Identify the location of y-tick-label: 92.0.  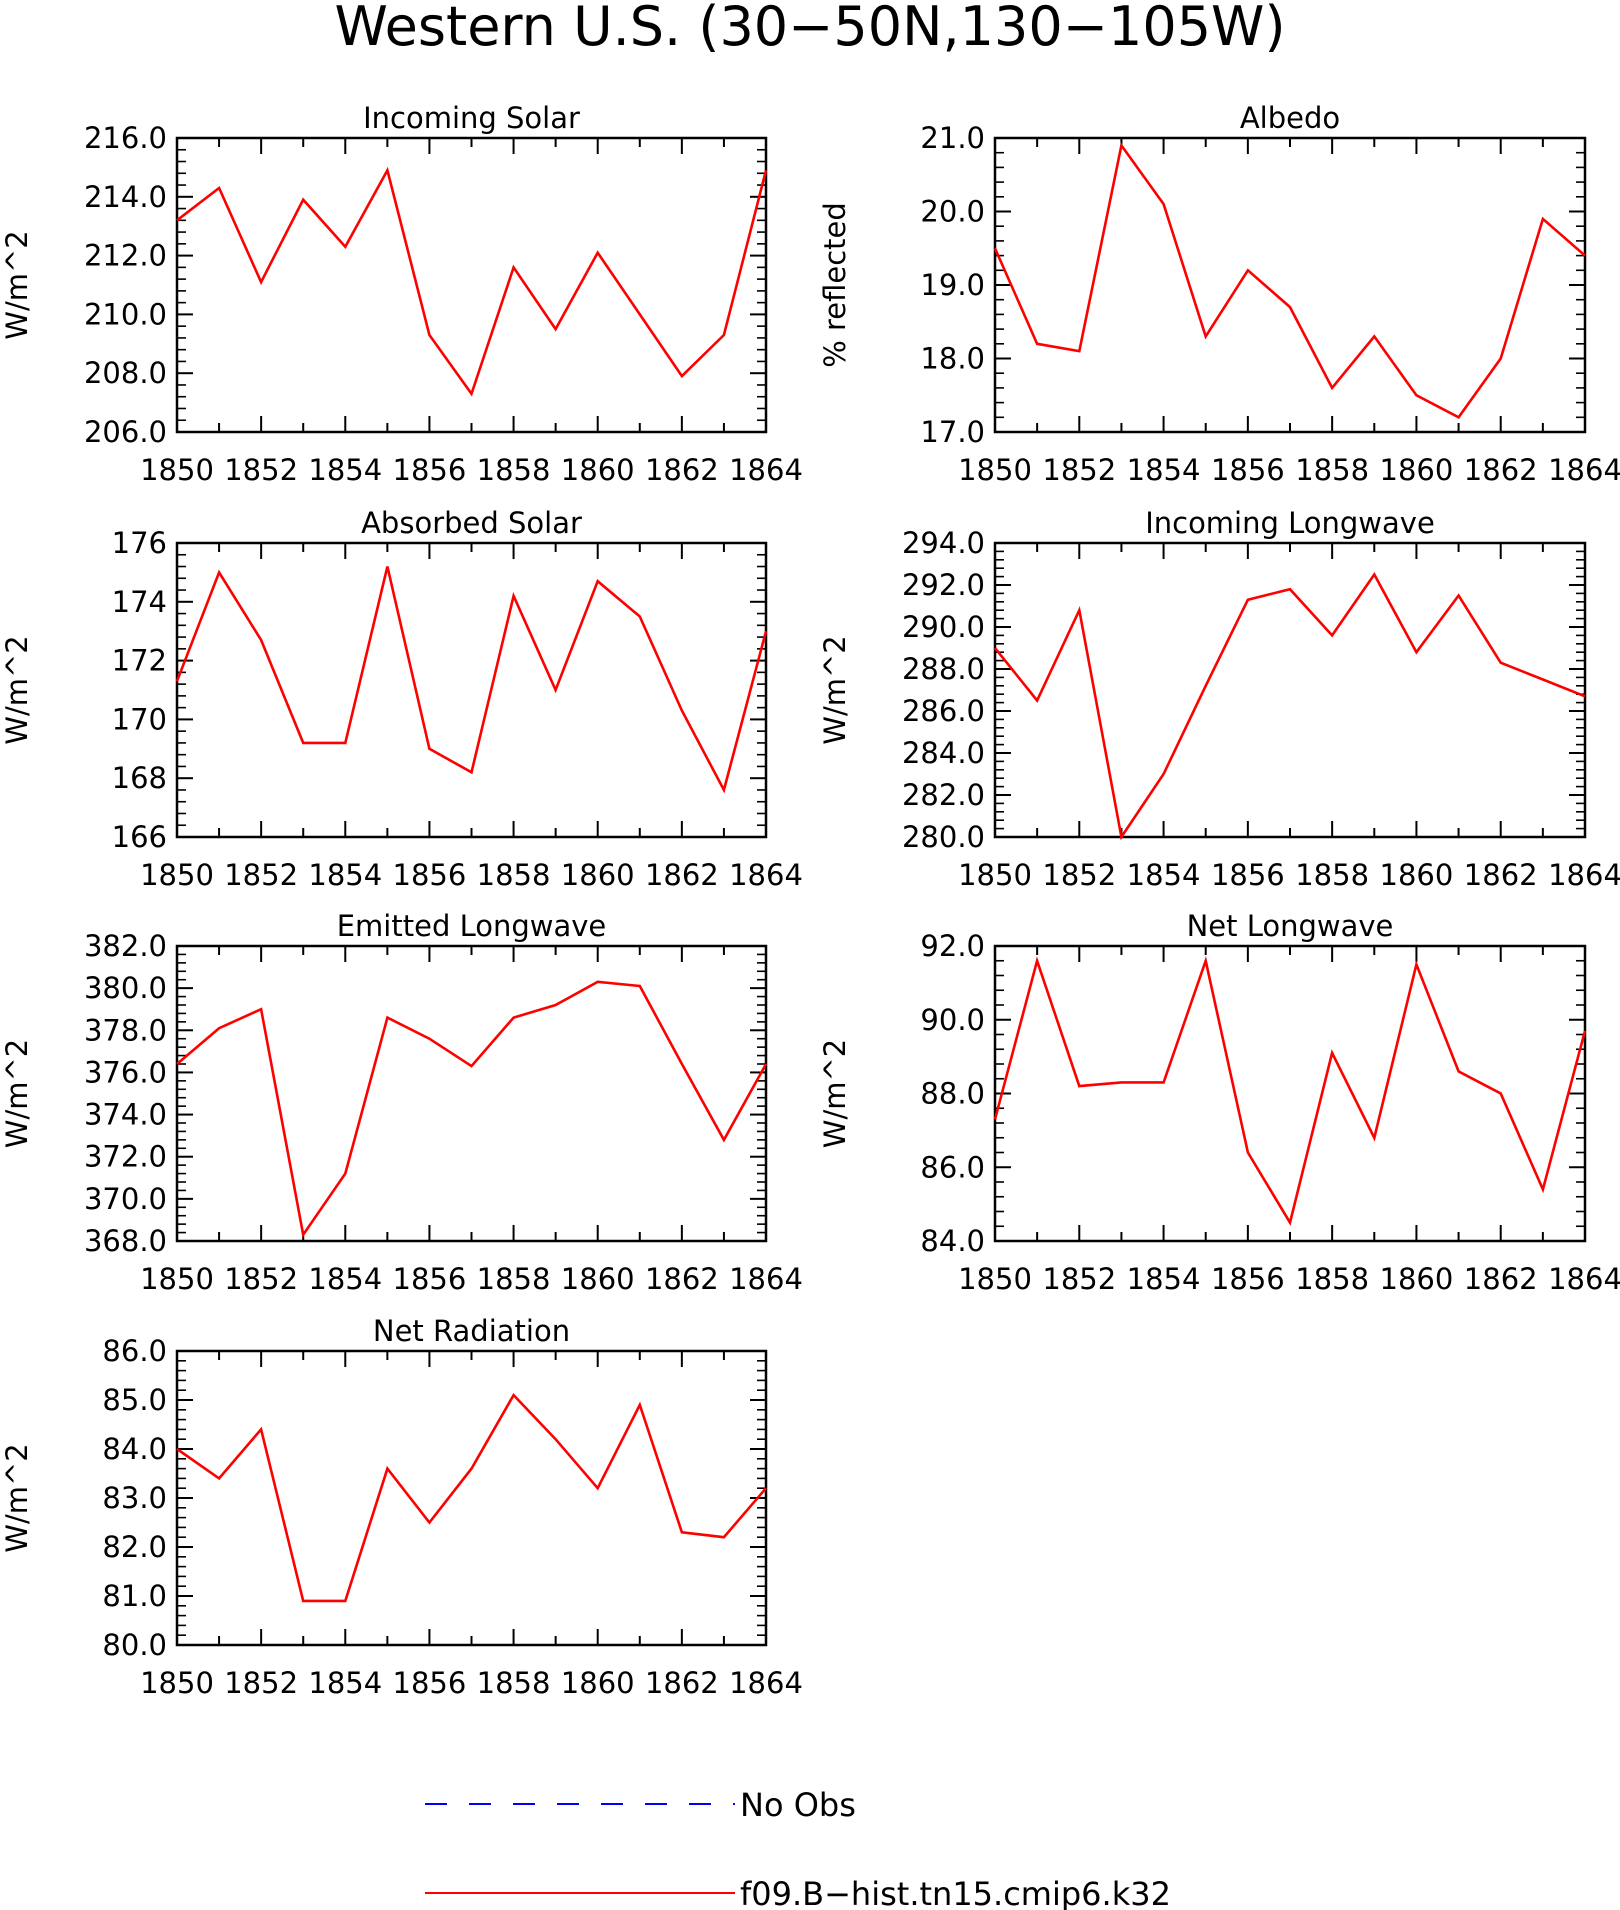
(952, 946).